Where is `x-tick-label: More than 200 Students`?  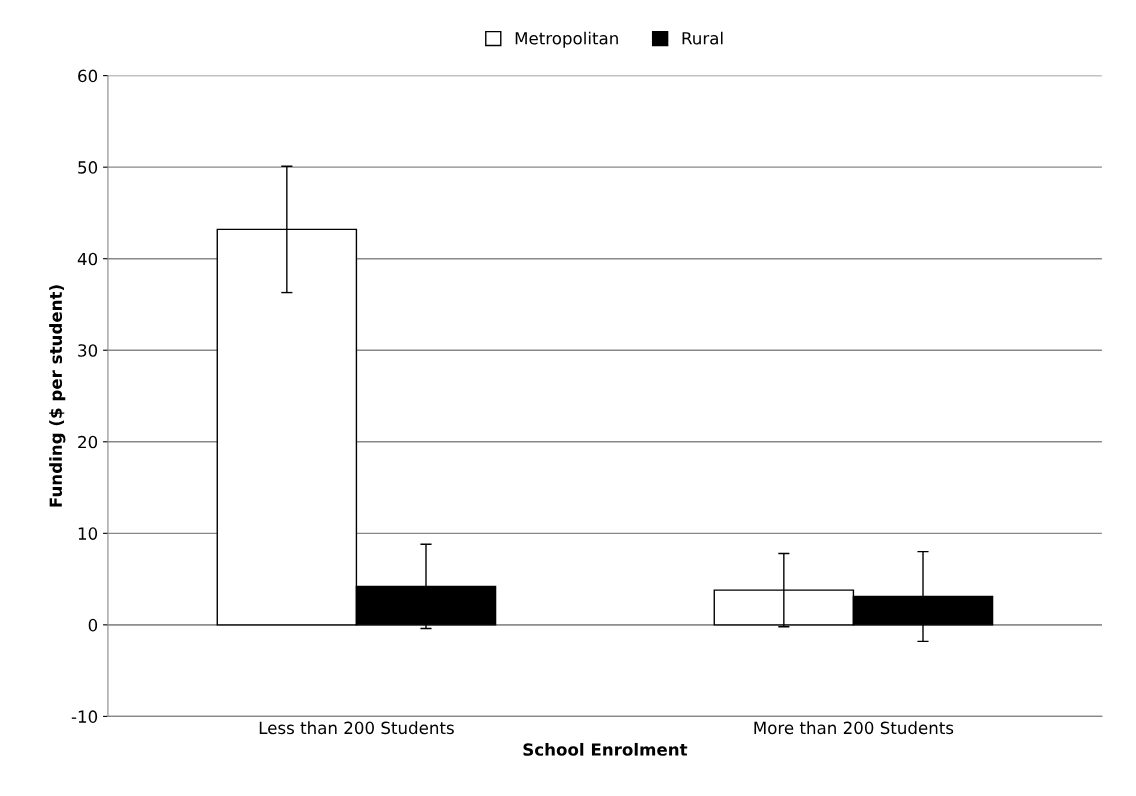 x-tick-label: More than 200 Students is located at coordinates (854, 728).